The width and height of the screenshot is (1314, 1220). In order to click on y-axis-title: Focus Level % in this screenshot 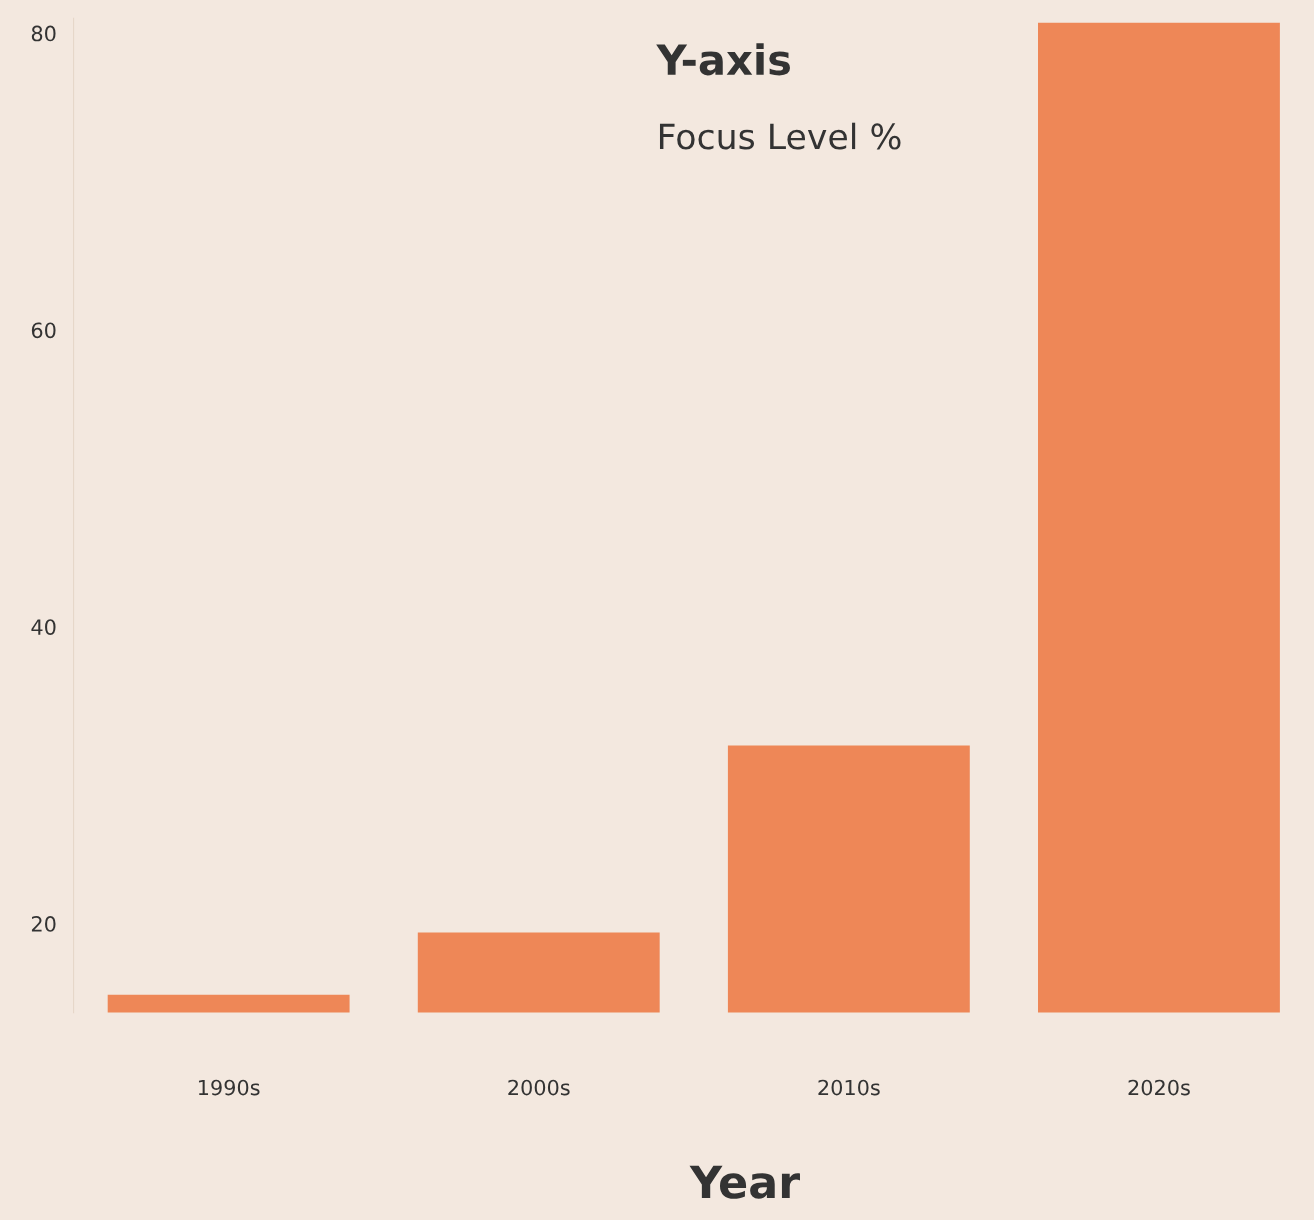, I will do `click(780, 136)`.